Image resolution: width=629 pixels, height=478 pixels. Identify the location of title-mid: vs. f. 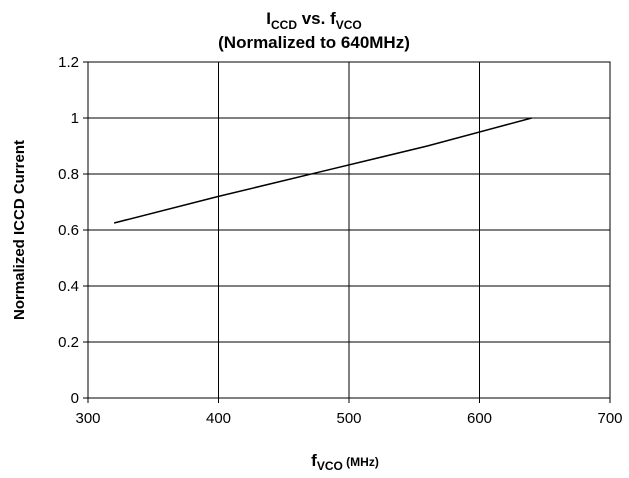
(316, 18).